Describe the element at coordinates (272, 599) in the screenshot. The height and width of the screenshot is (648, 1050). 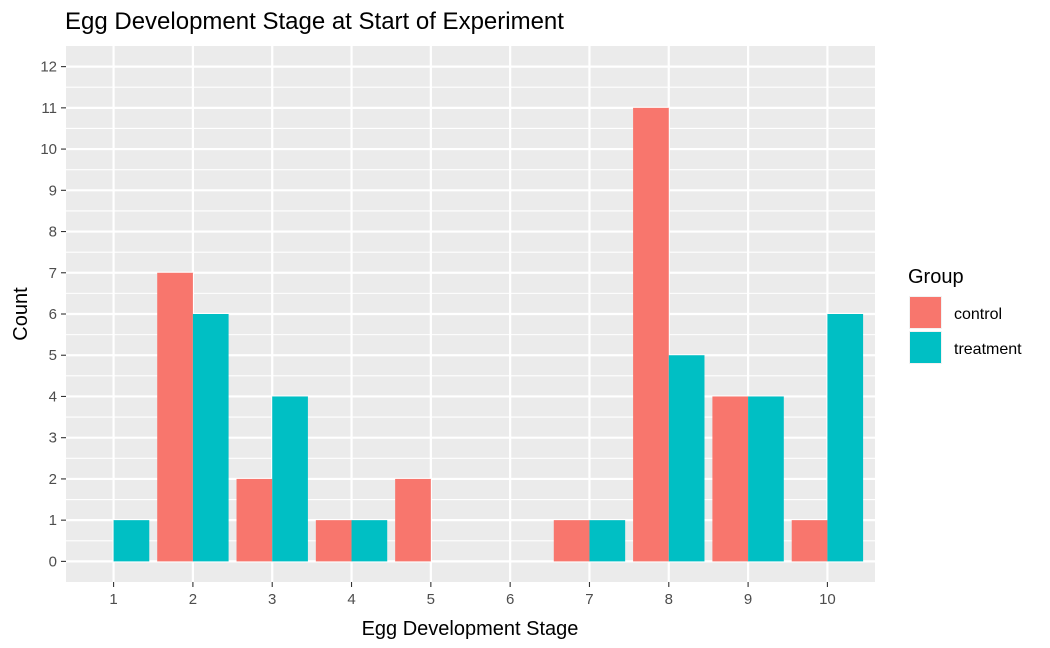
I see `x-tick-label: 3` at that location.